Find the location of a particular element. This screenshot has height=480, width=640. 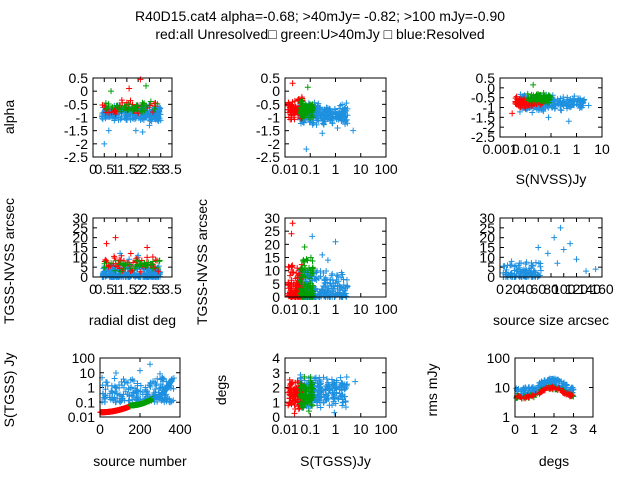

x-tick-label: 0.1 is located at coordinates (551, 149).